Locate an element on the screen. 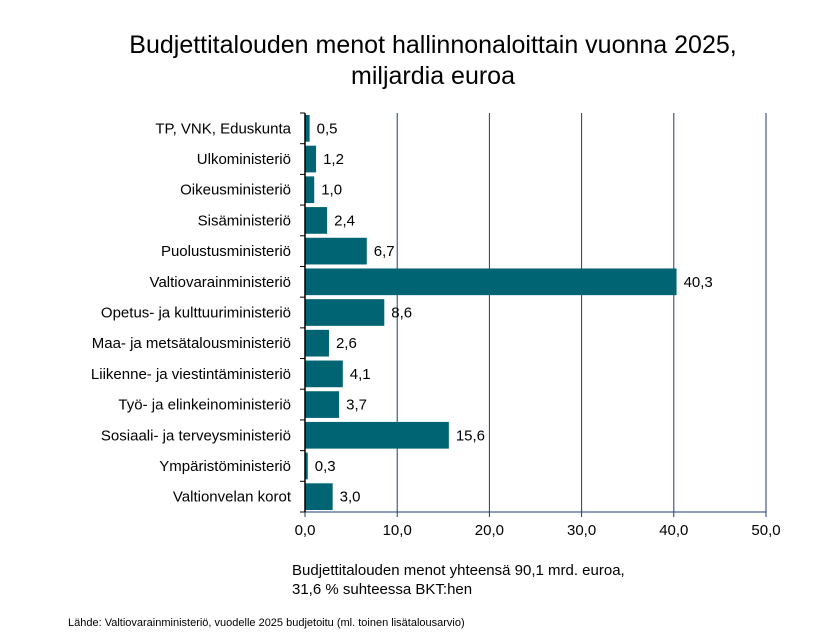  data-label: 0,3 is located at coordinates (325, 466).